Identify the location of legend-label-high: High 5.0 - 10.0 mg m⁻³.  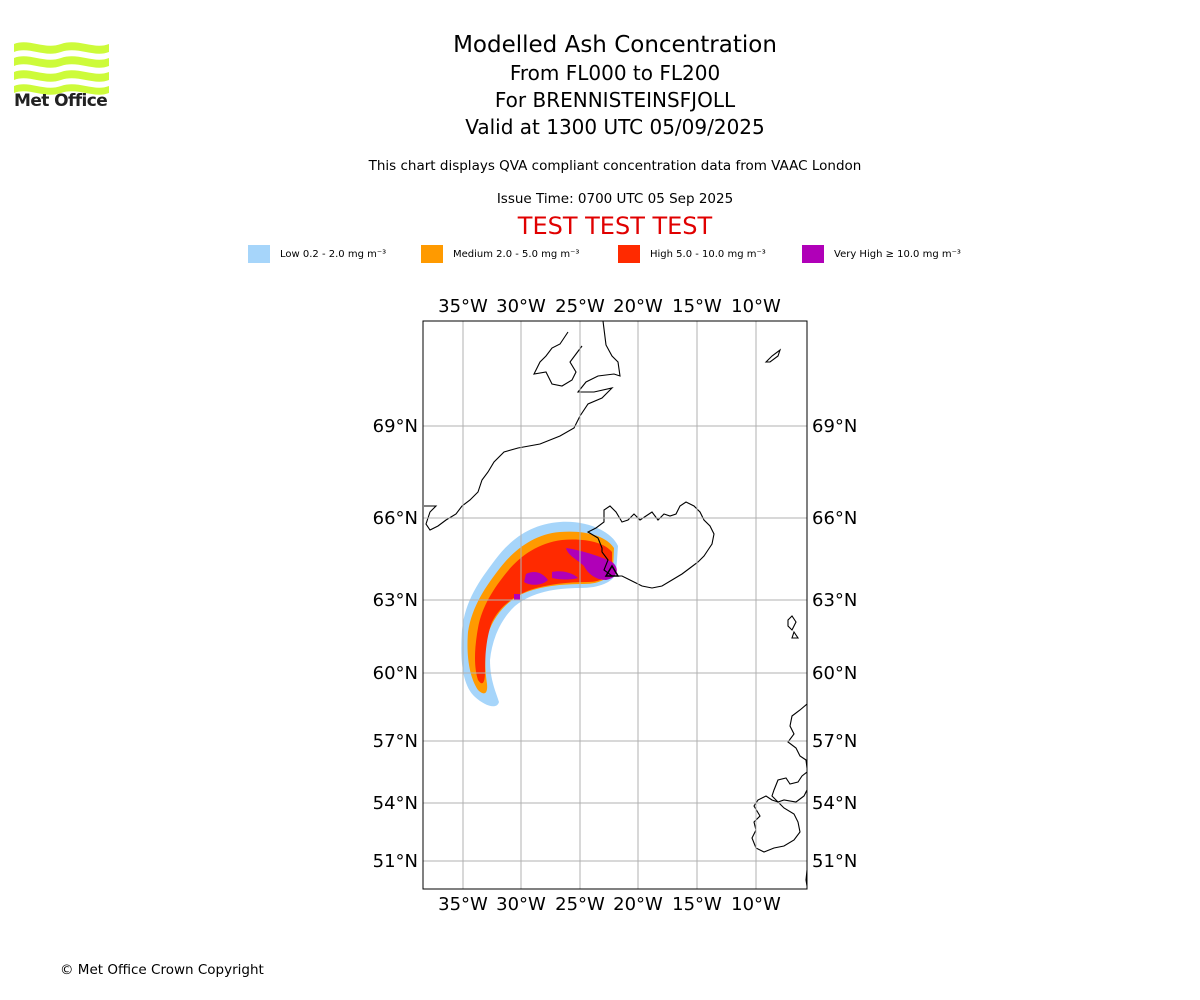
(708, 254).